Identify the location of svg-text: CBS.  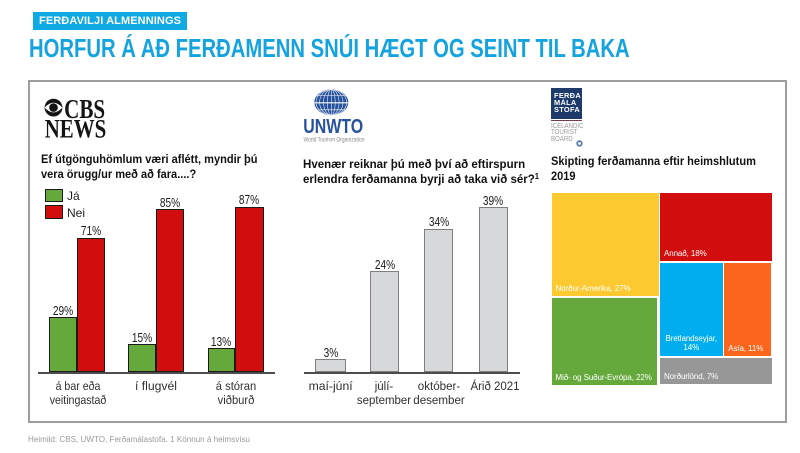
(84, 109).